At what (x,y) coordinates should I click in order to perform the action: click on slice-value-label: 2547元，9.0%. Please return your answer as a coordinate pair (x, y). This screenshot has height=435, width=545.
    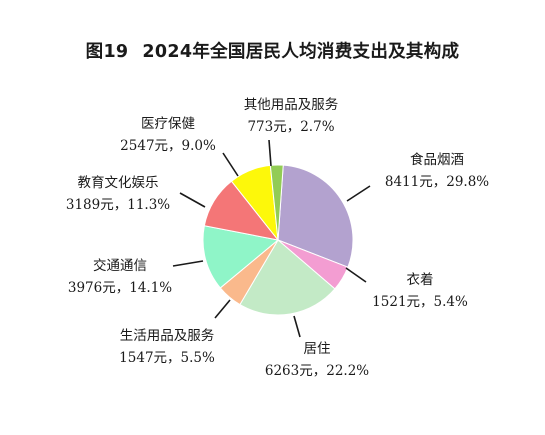
    Looking at the image, I should click on (168, 146).